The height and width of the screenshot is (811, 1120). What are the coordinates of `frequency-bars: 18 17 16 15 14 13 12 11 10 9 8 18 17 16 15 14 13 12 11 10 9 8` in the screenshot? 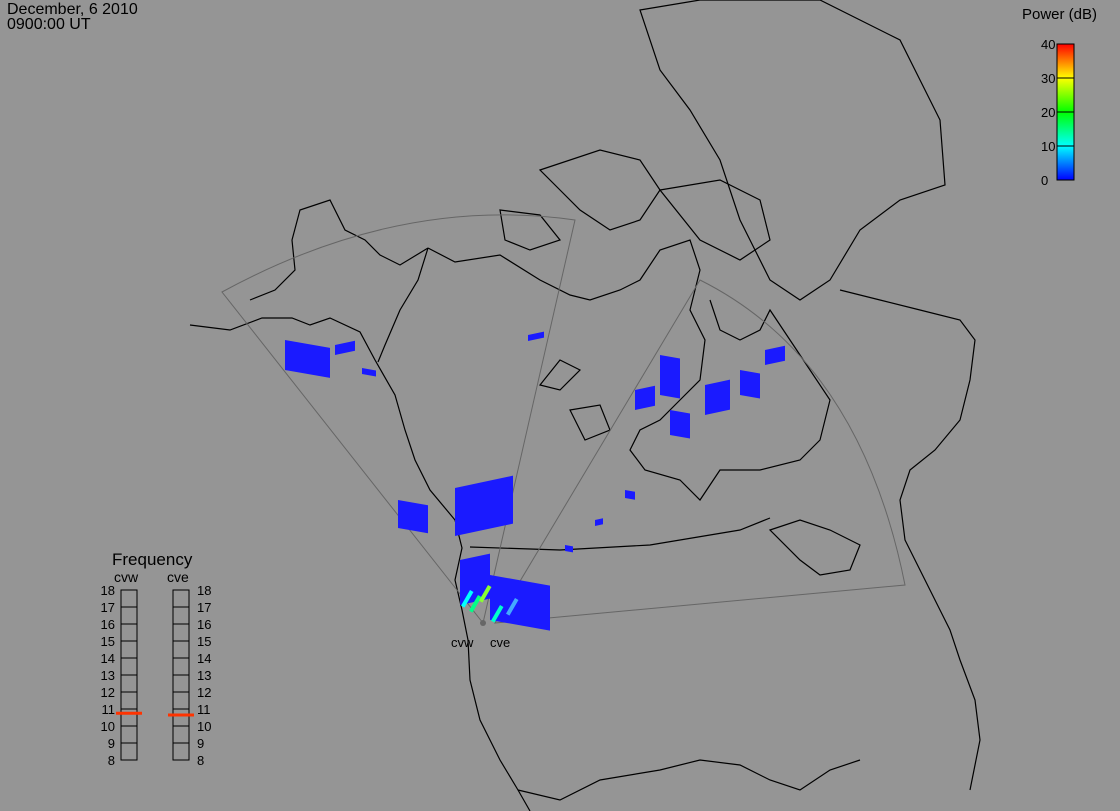 It's located at (156, 675).